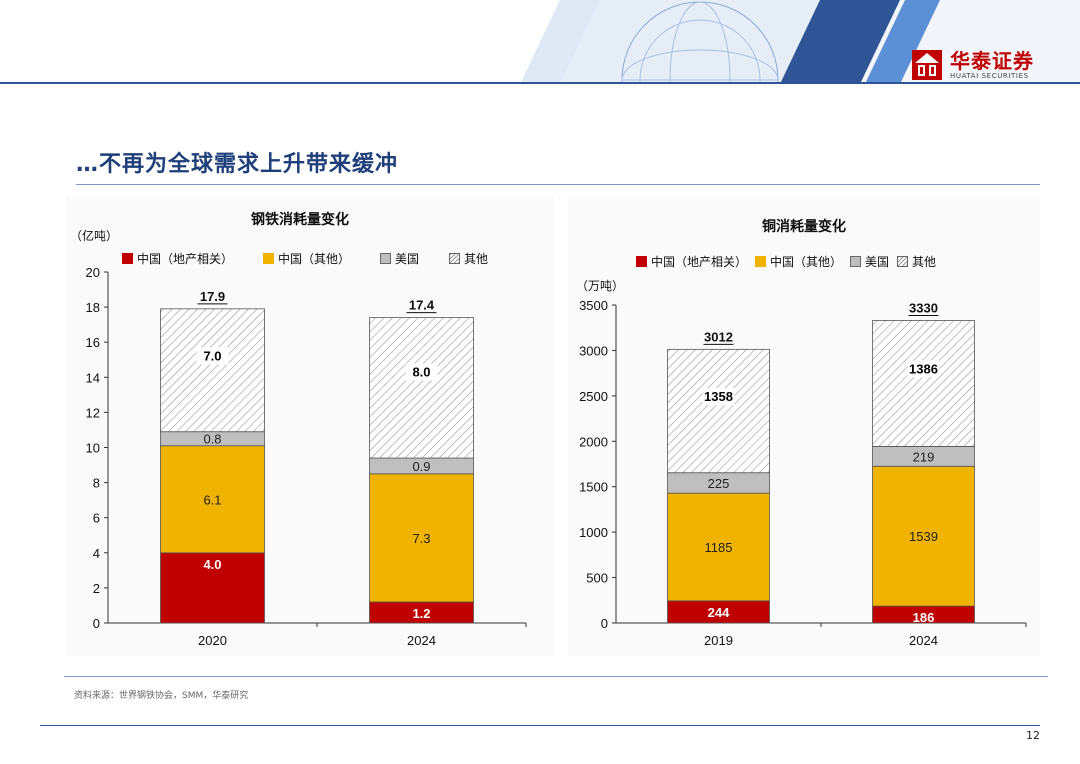  What do you see at coordinates (93, 307) in the screenshot?
I see `y-tick-label: 18` at bounding box center [93, 307].